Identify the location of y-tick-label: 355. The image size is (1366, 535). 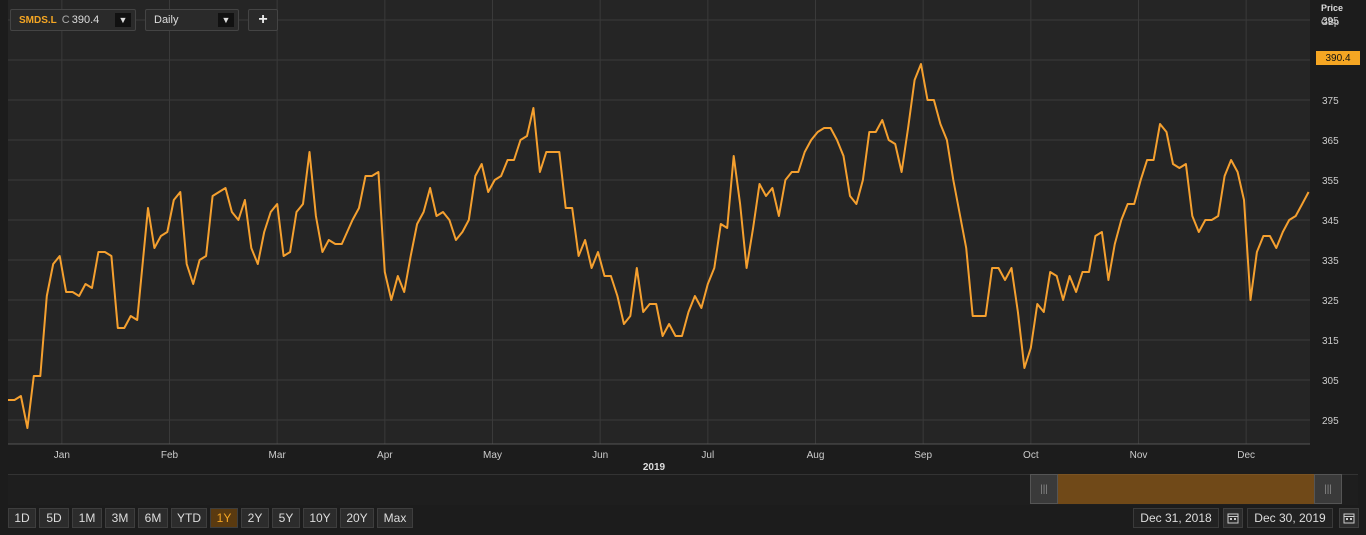
(1330, 181).